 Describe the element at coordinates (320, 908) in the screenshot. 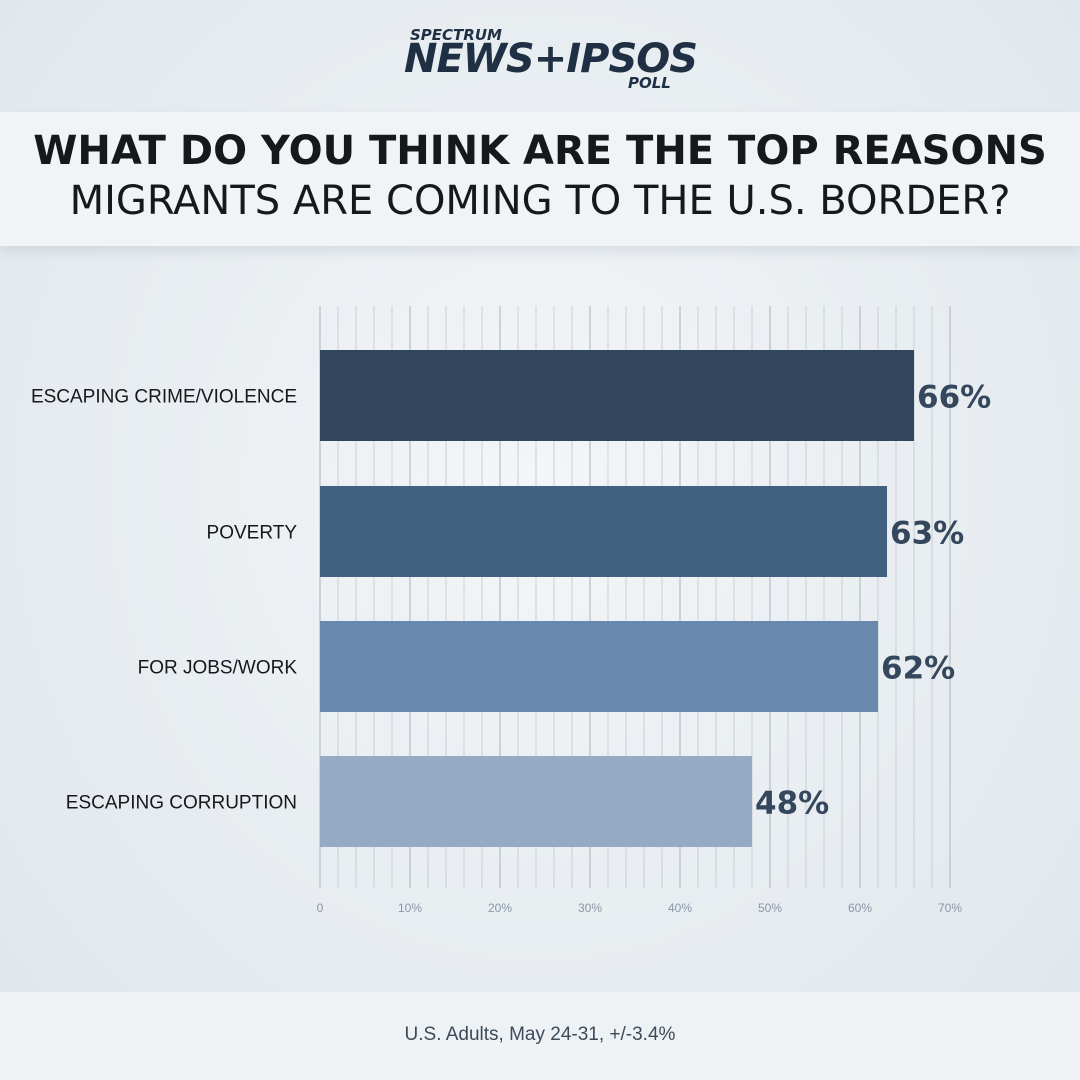

I see `x-tick-label: 0` at that location.